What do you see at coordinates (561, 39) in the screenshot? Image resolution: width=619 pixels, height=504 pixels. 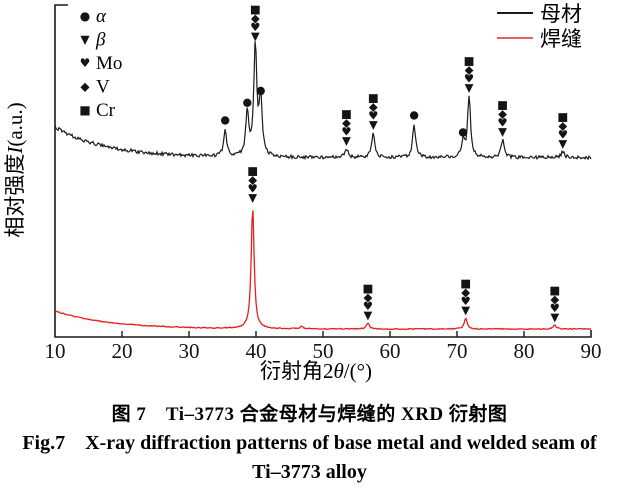 I see `legend-label-weld: 焊缝` at bounding box center [561, 39].